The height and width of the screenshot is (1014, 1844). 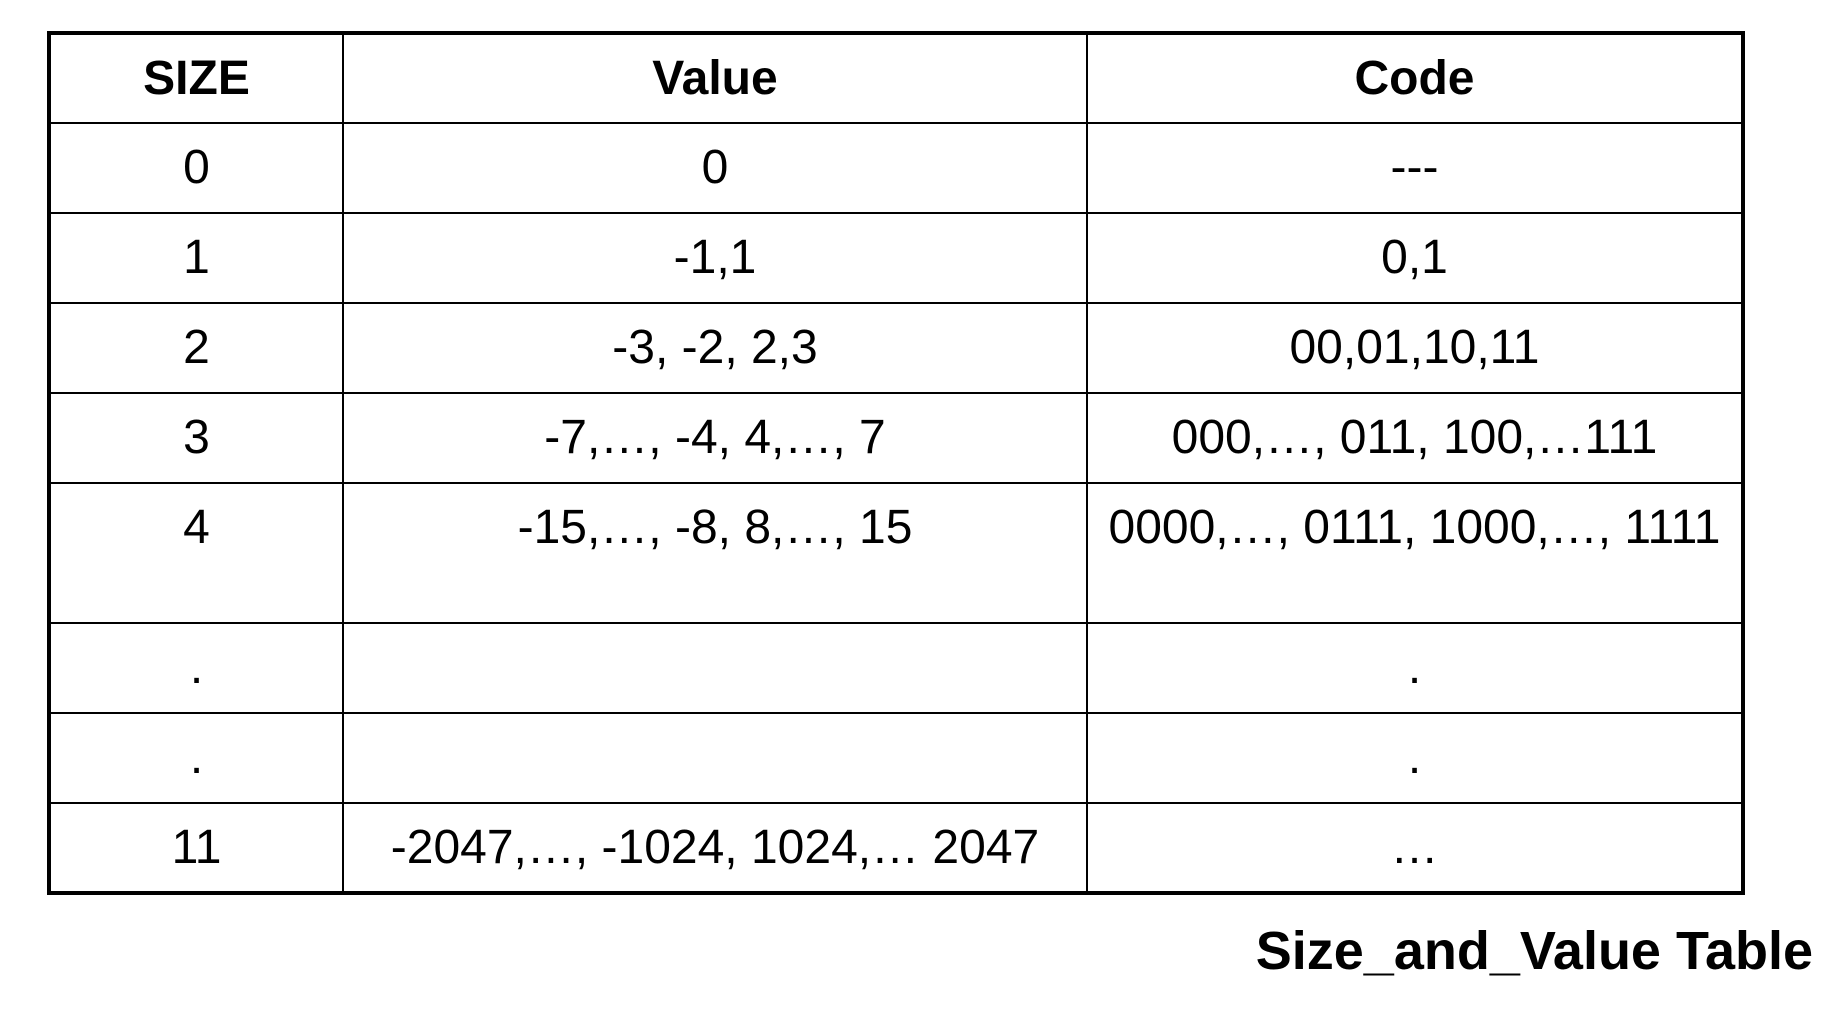 What do you see at coordinates (196, 438) in the screenshot?
I see `table-cell: 3` at bounding box center [196, 438].